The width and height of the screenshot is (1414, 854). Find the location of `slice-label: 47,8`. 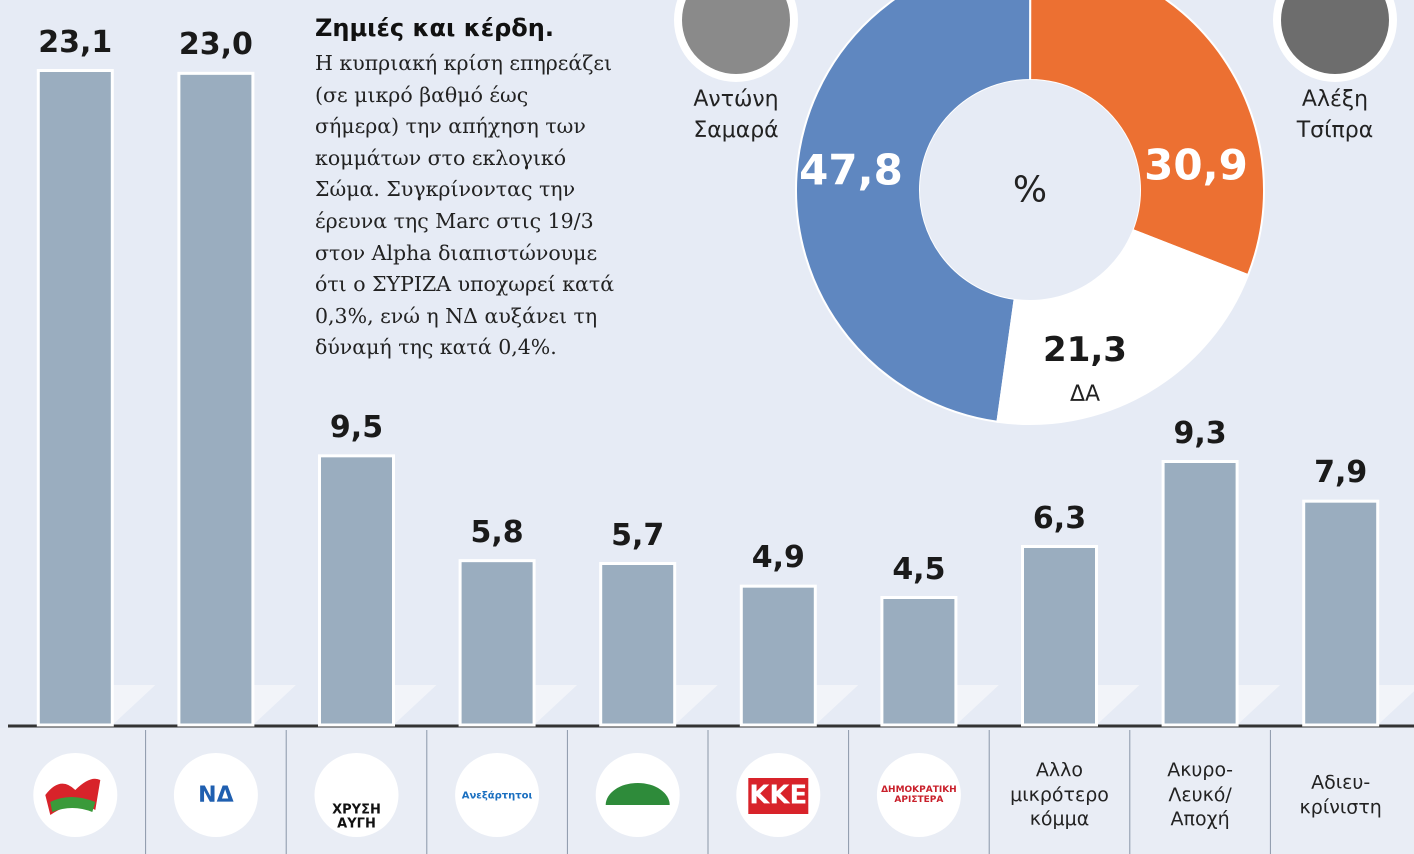

slice-label: 47,8 is located at coordinates (851, 170).